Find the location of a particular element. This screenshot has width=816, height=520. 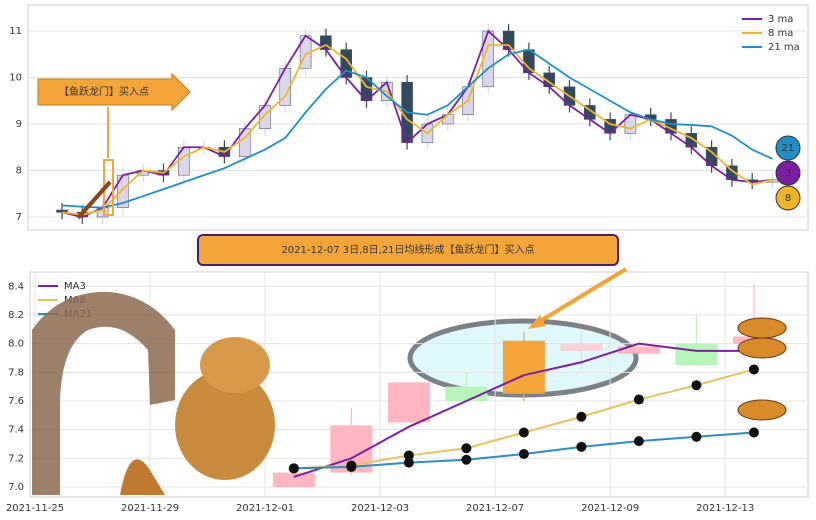

banner is located at coordinates (408, 250).